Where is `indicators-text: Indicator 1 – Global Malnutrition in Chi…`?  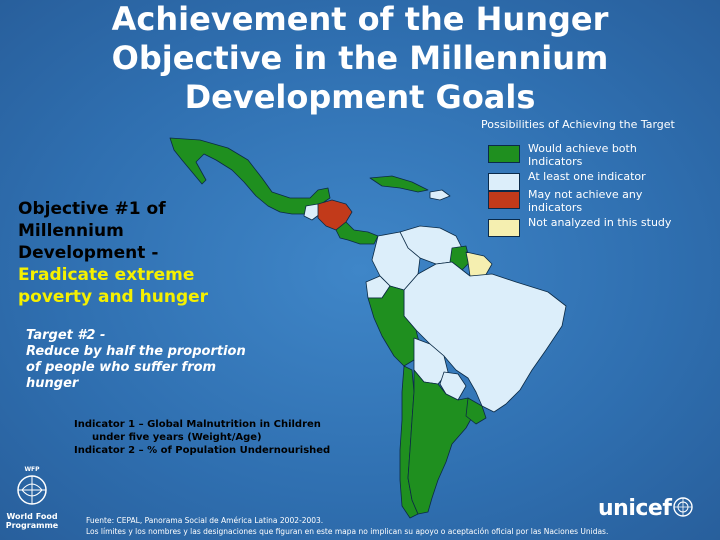 indicators-text: Indicator 1 – Global Malnutrition in Chi… is located at coordinates (239, 437).